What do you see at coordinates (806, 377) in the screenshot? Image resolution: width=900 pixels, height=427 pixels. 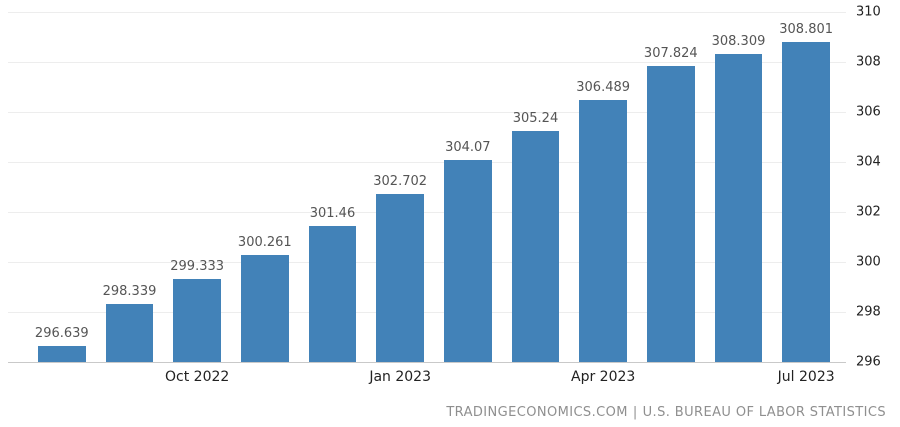 I see `x-axis-tick-label: Jul 2023` at bounding box center [806, 377].